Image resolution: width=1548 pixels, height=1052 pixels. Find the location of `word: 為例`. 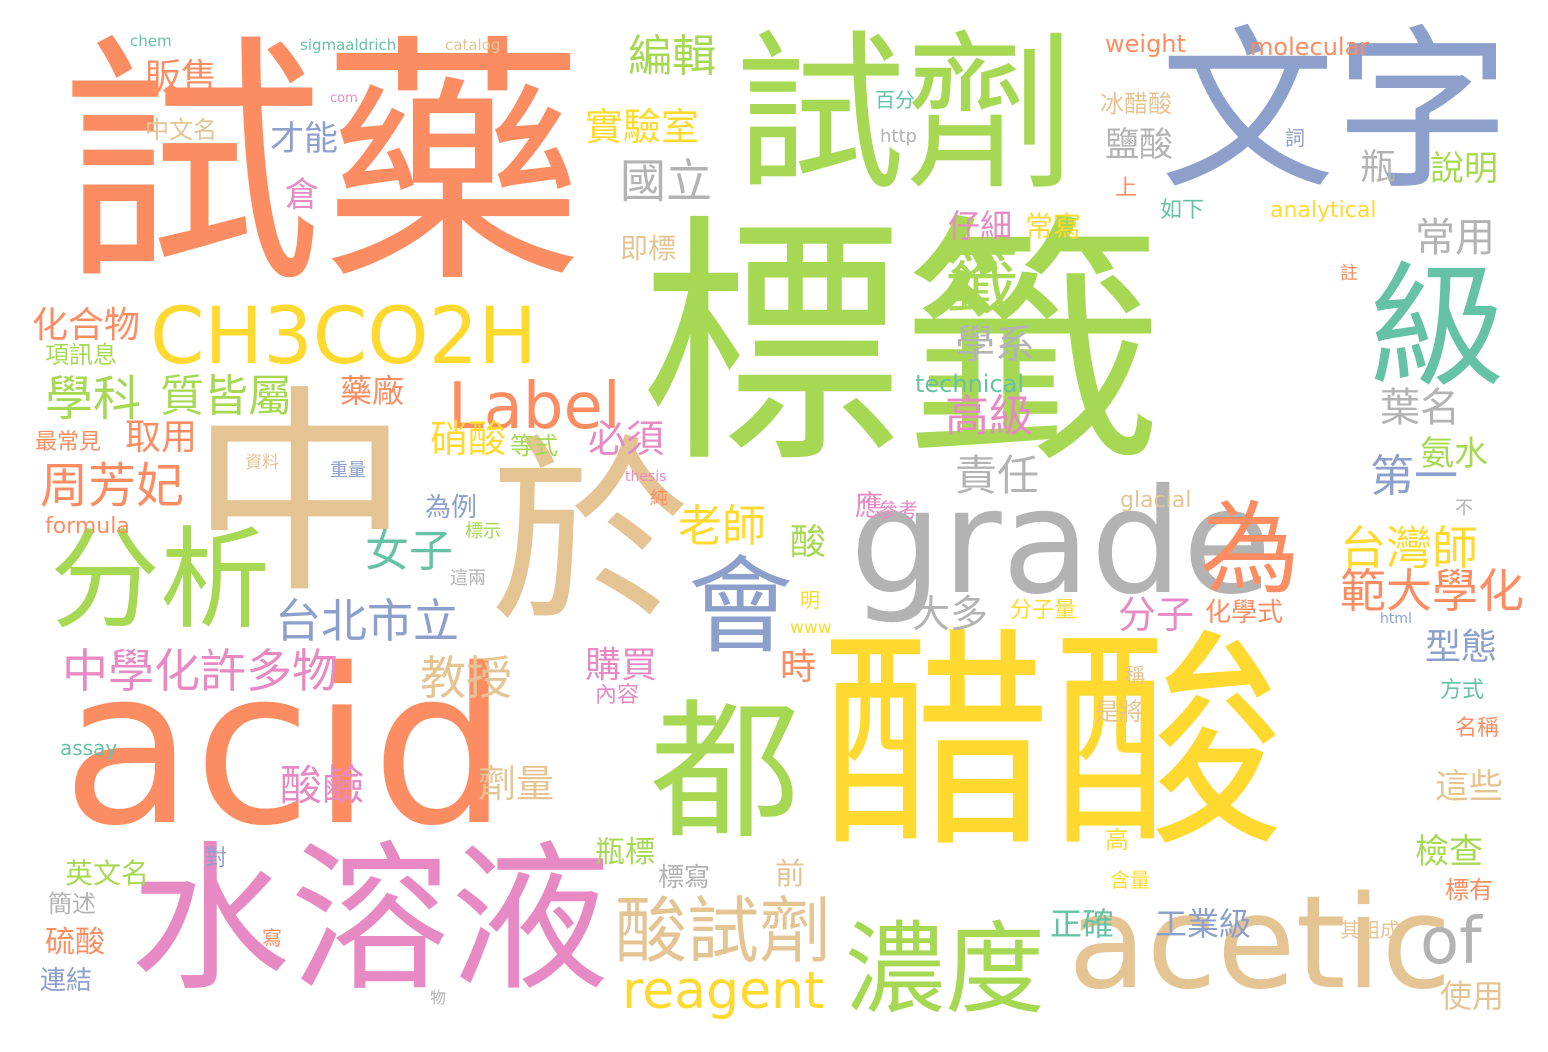

word: 為例 is located at coordinates (451, 508).